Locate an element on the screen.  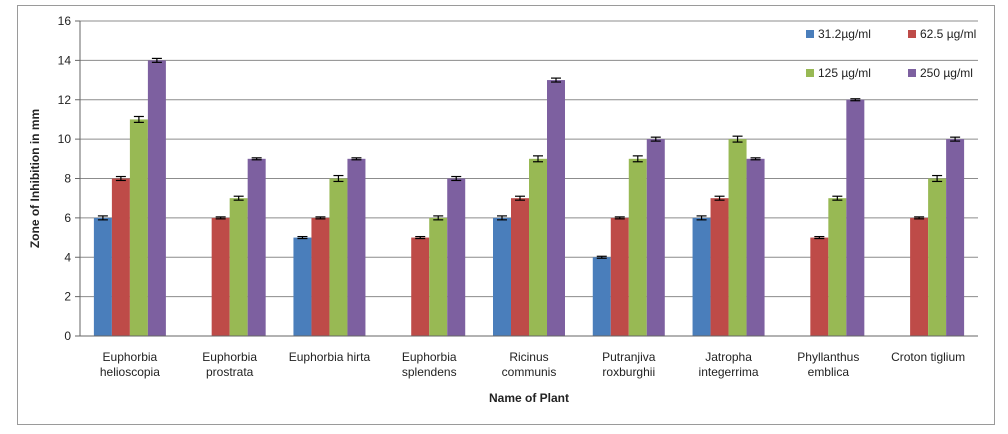
x-category-label: Euphorbia prostrata is located at coordinates (229, 364).